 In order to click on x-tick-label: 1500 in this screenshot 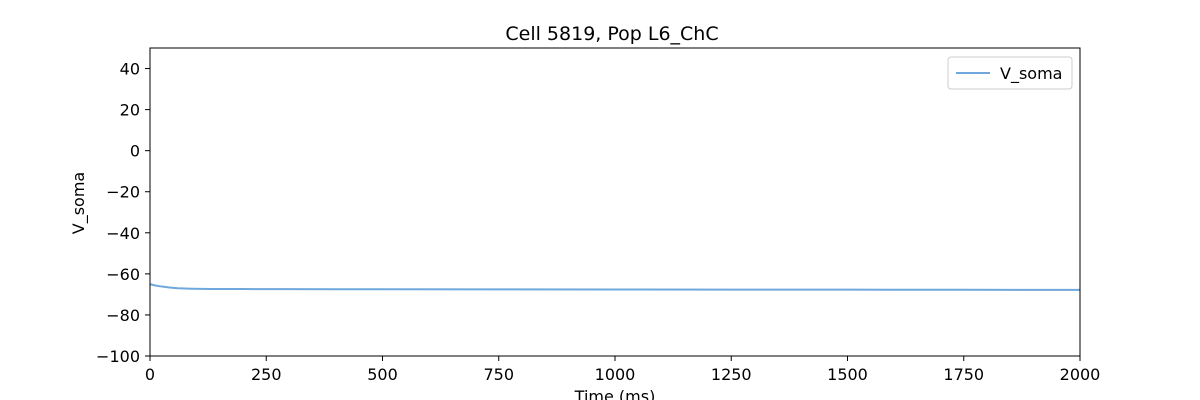, I will do `click(847, 374)`.